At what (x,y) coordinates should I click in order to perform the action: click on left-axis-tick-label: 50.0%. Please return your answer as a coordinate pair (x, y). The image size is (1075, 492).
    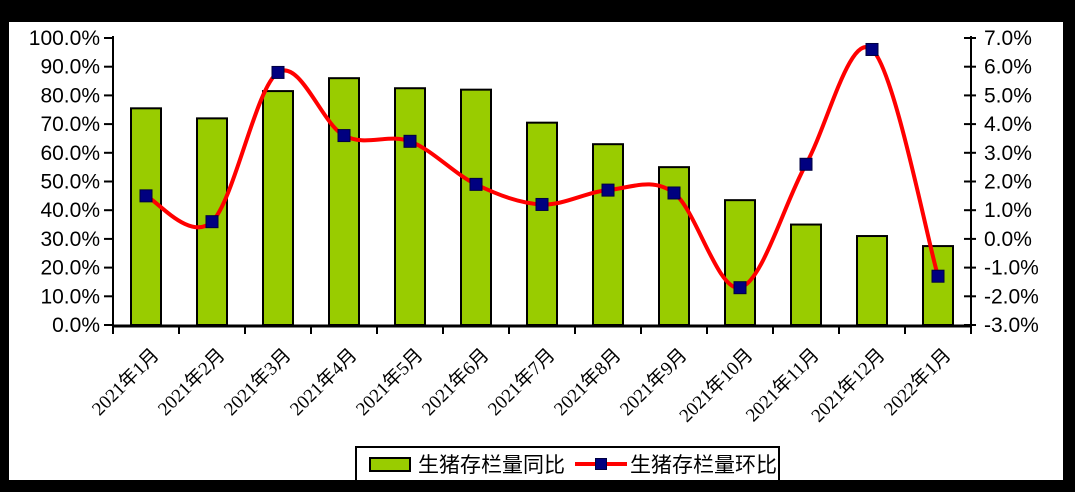
    Looking at the image, I should click on (70, 182).